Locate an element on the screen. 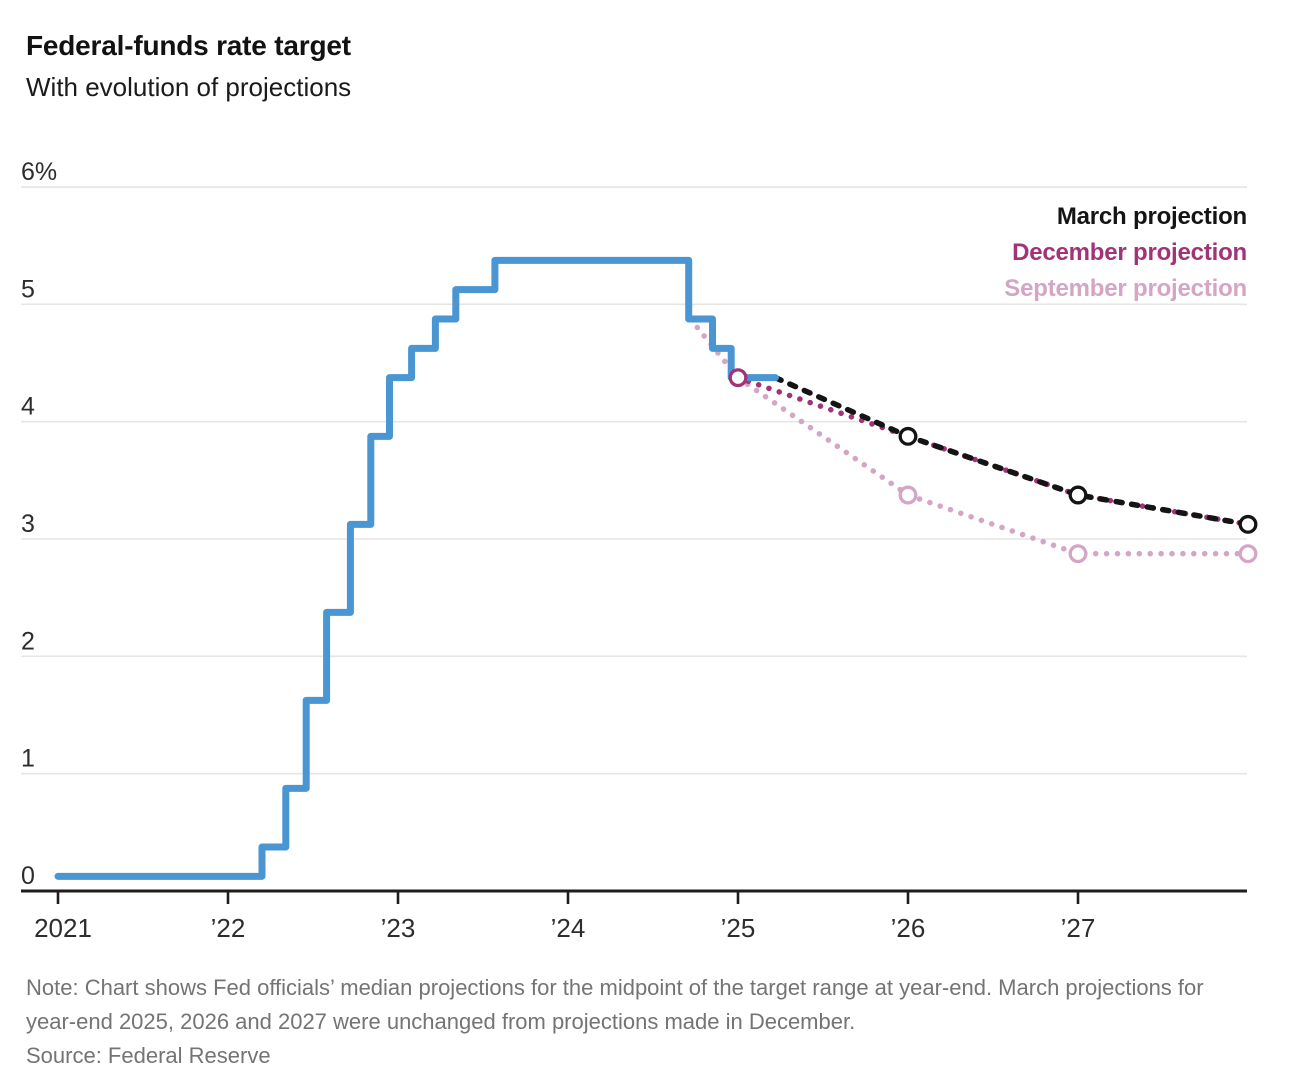  x-tick-label: ’25 is located at coordinates (738, 928).